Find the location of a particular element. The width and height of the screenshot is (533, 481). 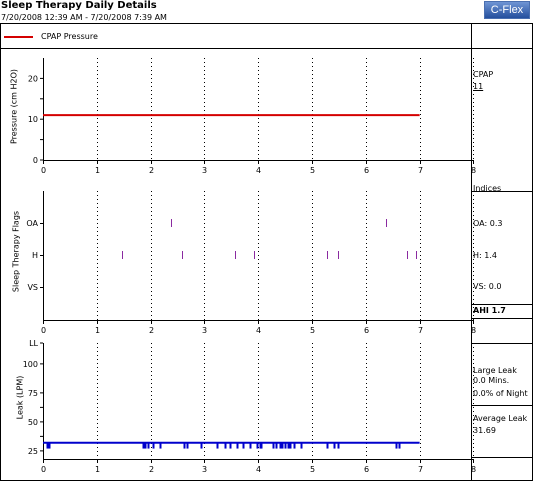

flags-y-tick-label: VS is located at coordinates (32, 287).